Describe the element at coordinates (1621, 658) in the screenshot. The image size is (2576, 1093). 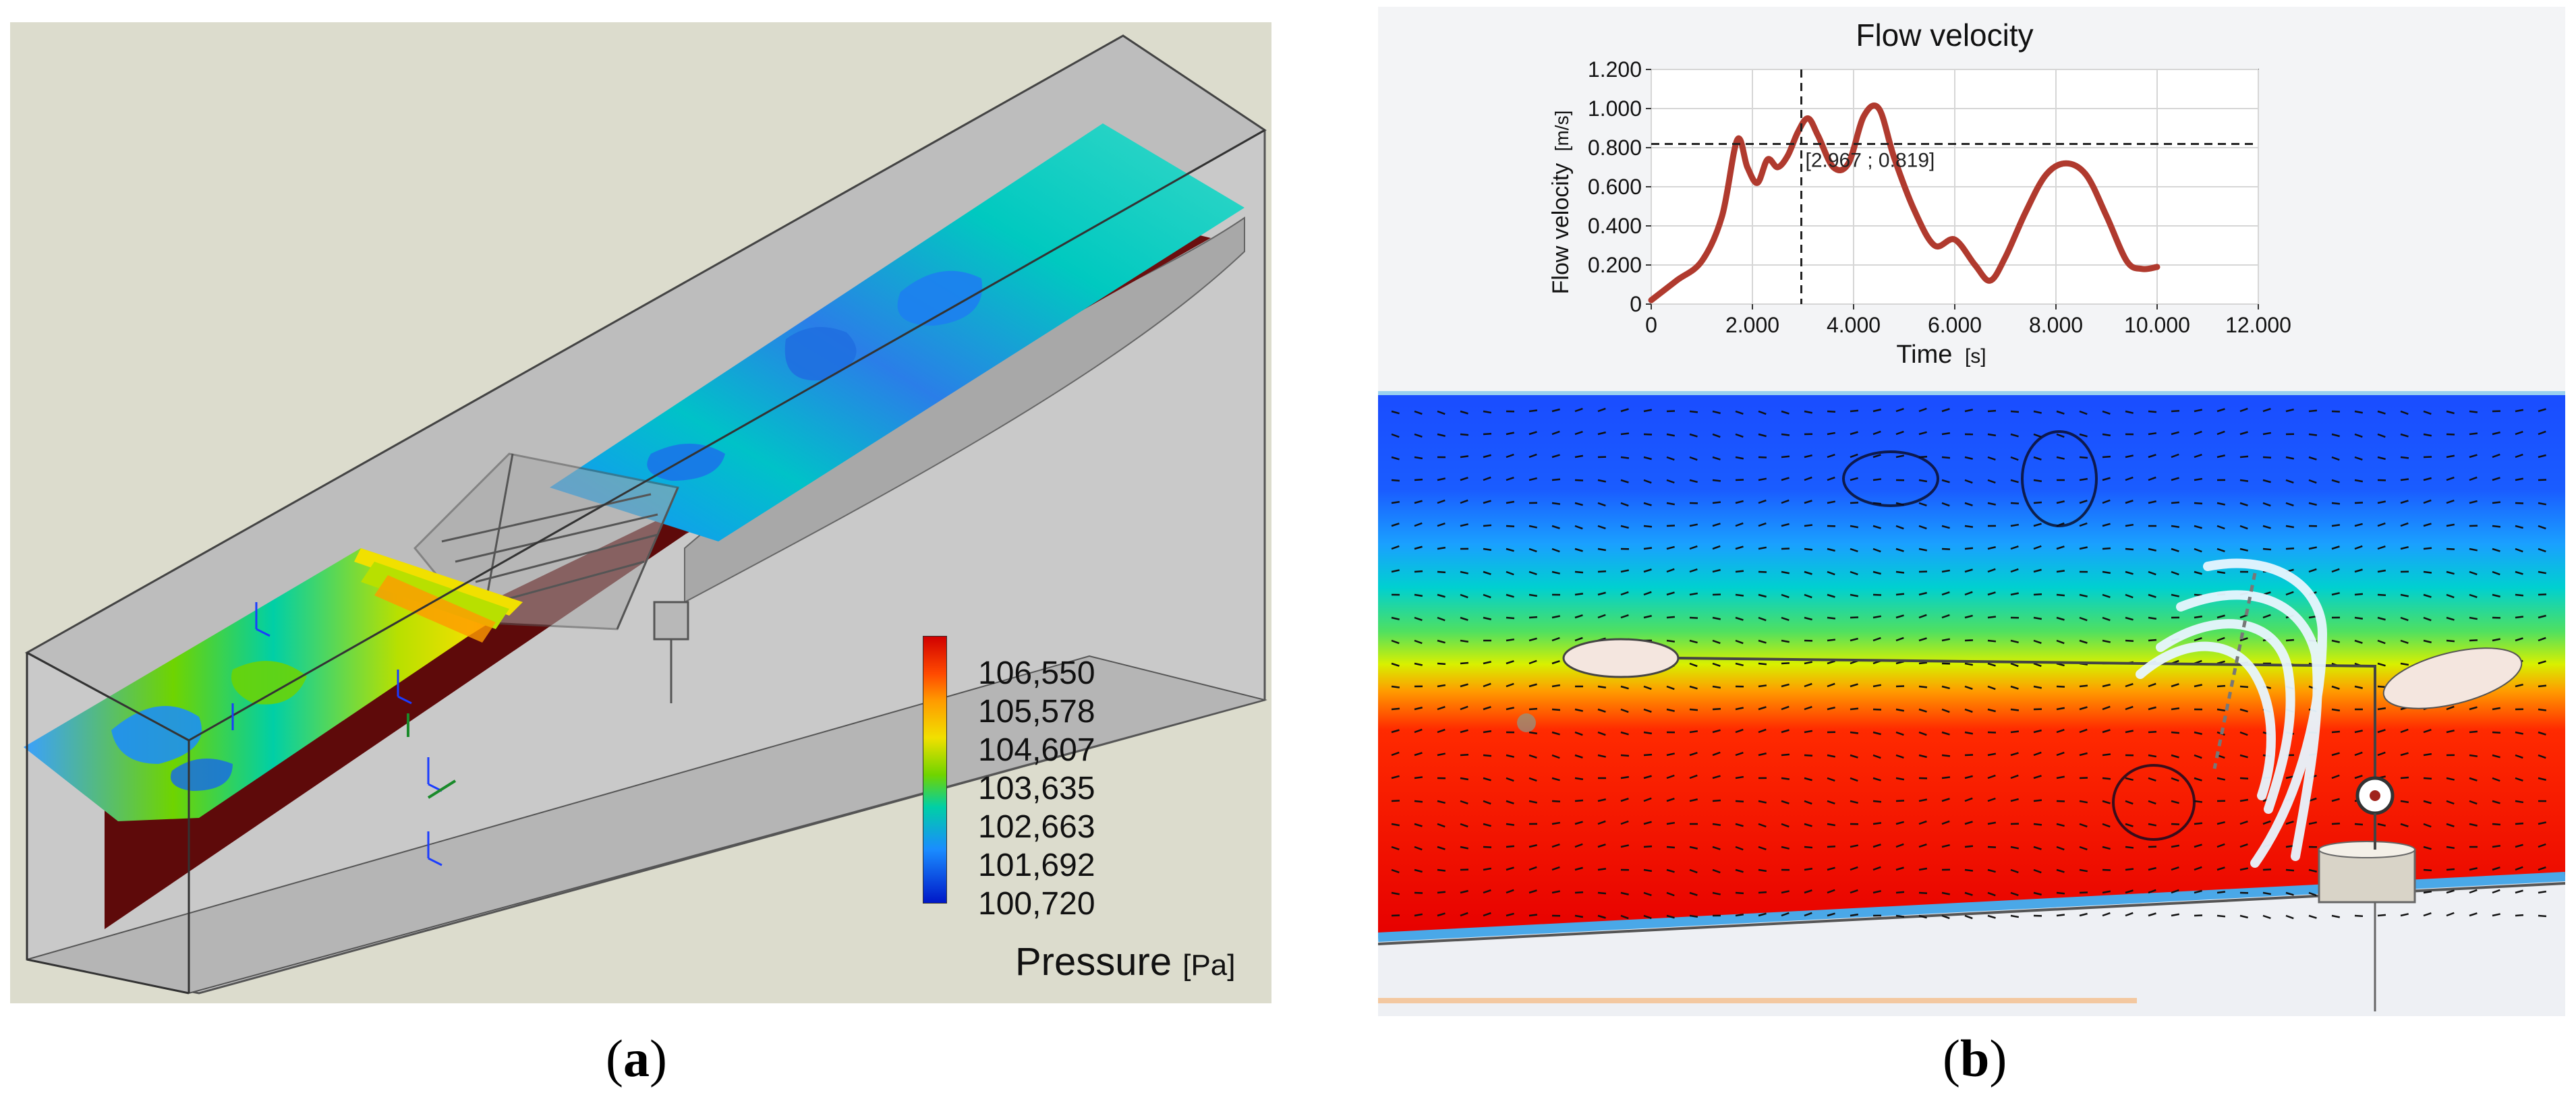
I see `left-foil` at that location.